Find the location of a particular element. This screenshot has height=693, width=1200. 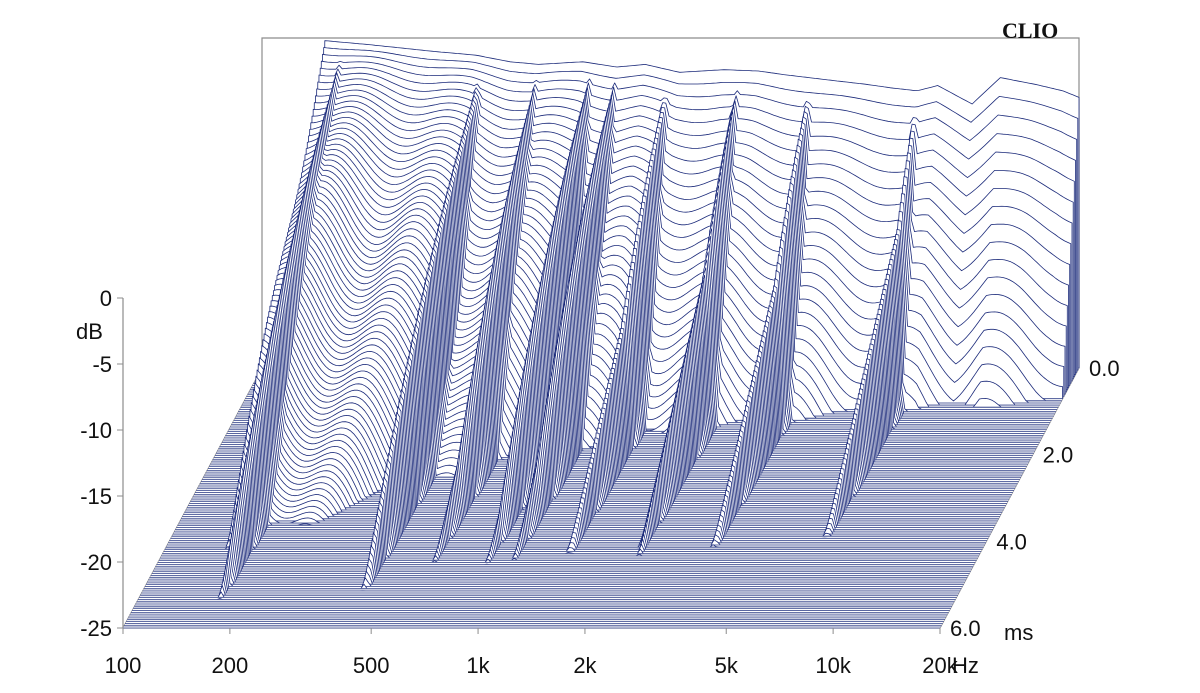

time-tick-label: 2.0 is located at coordinates (1058, 455).